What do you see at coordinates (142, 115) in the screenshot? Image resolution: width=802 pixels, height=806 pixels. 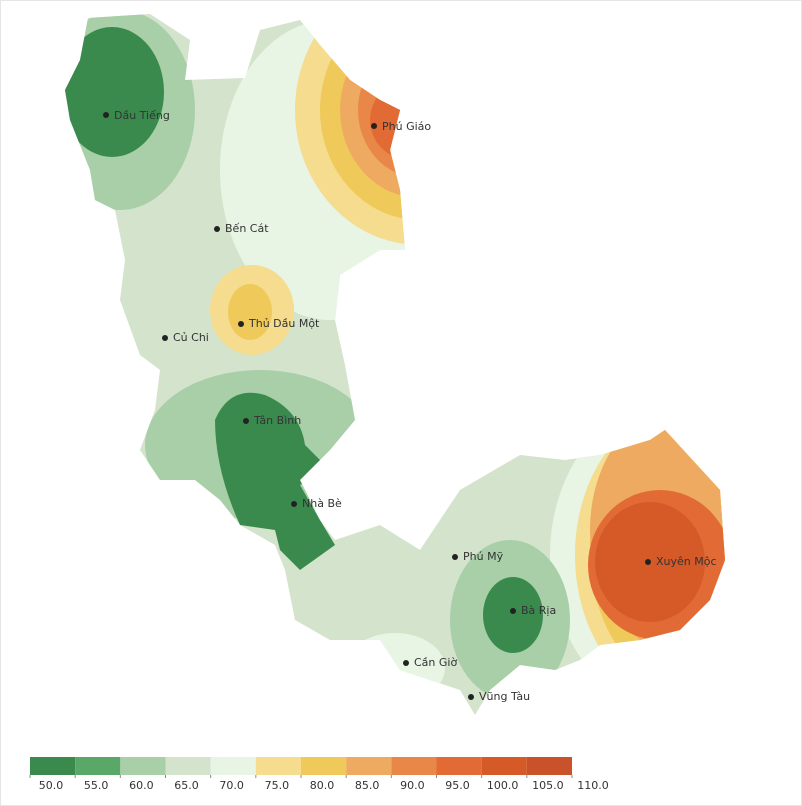 I see `place-label: Dầu Tiếng` at bounding box center [142, 115].